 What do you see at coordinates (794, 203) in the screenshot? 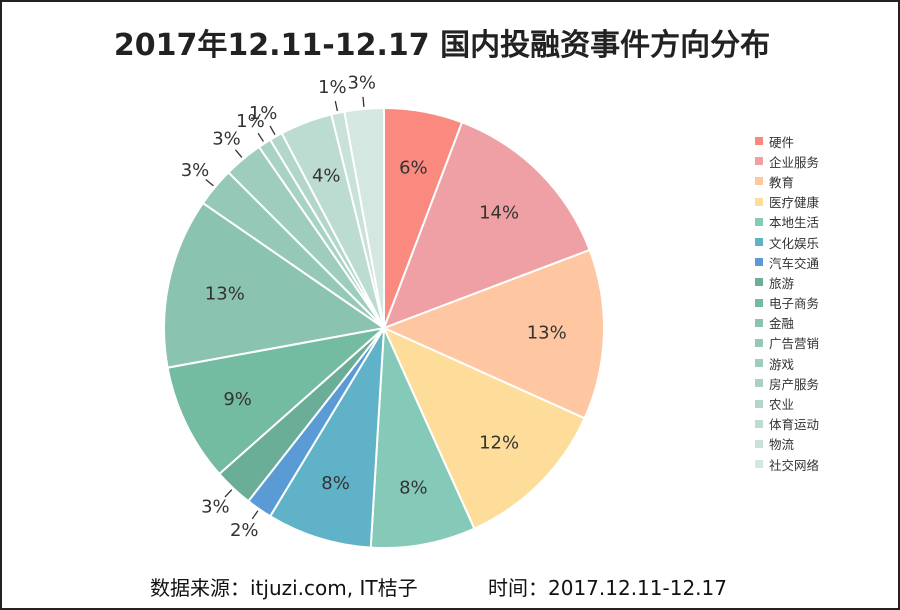
I see `legend-label: 医疗健康` at bounding box center [794, 203].